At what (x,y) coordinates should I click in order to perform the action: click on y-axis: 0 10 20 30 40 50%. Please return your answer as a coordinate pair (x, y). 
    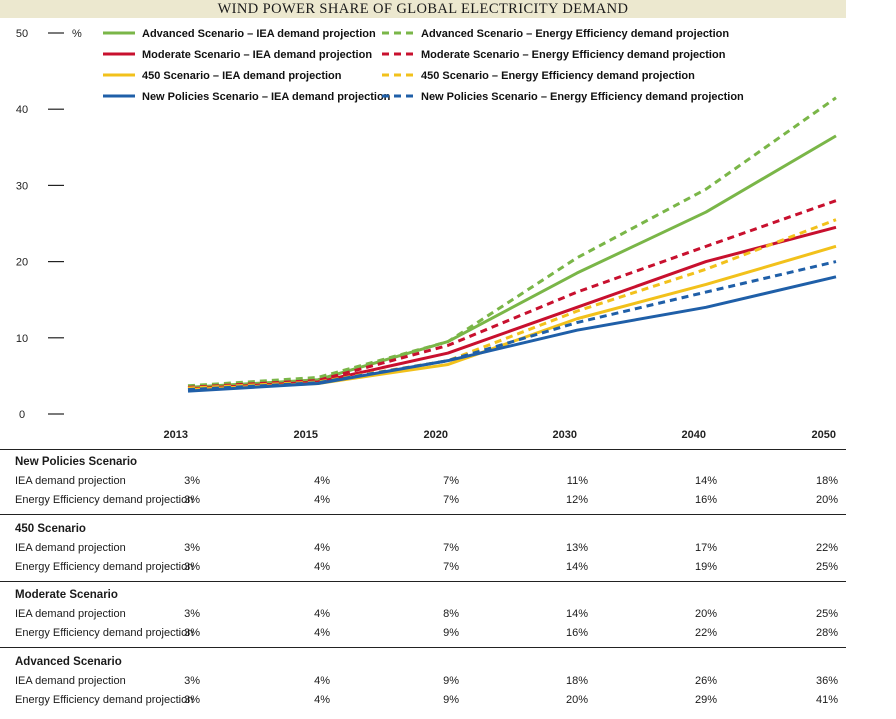
    Looking at the image, I should click on (49, 224).